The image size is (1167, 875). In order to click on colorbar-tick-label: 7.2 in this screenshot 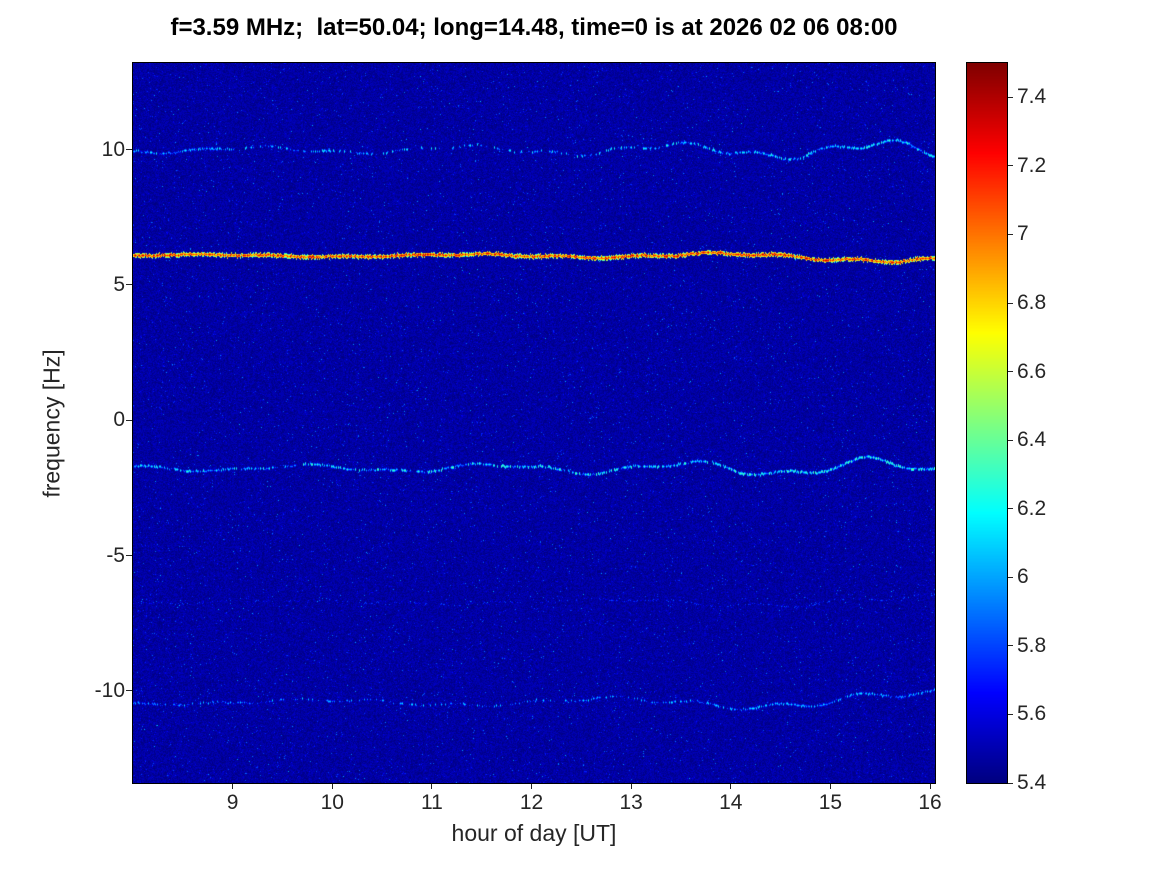, I will do `click(1032, 165)`.